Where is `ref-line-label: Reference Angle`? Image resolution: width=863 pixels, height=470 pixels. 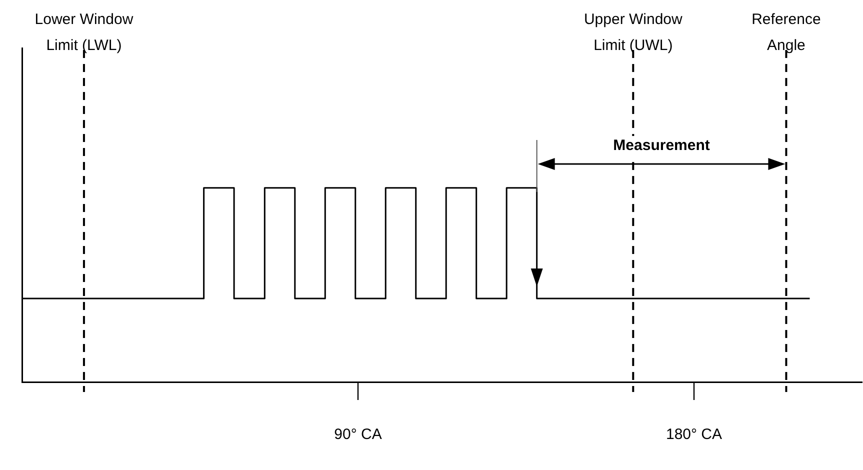 ref-line-label: Reference Angle is located at coordinates (786, 32).